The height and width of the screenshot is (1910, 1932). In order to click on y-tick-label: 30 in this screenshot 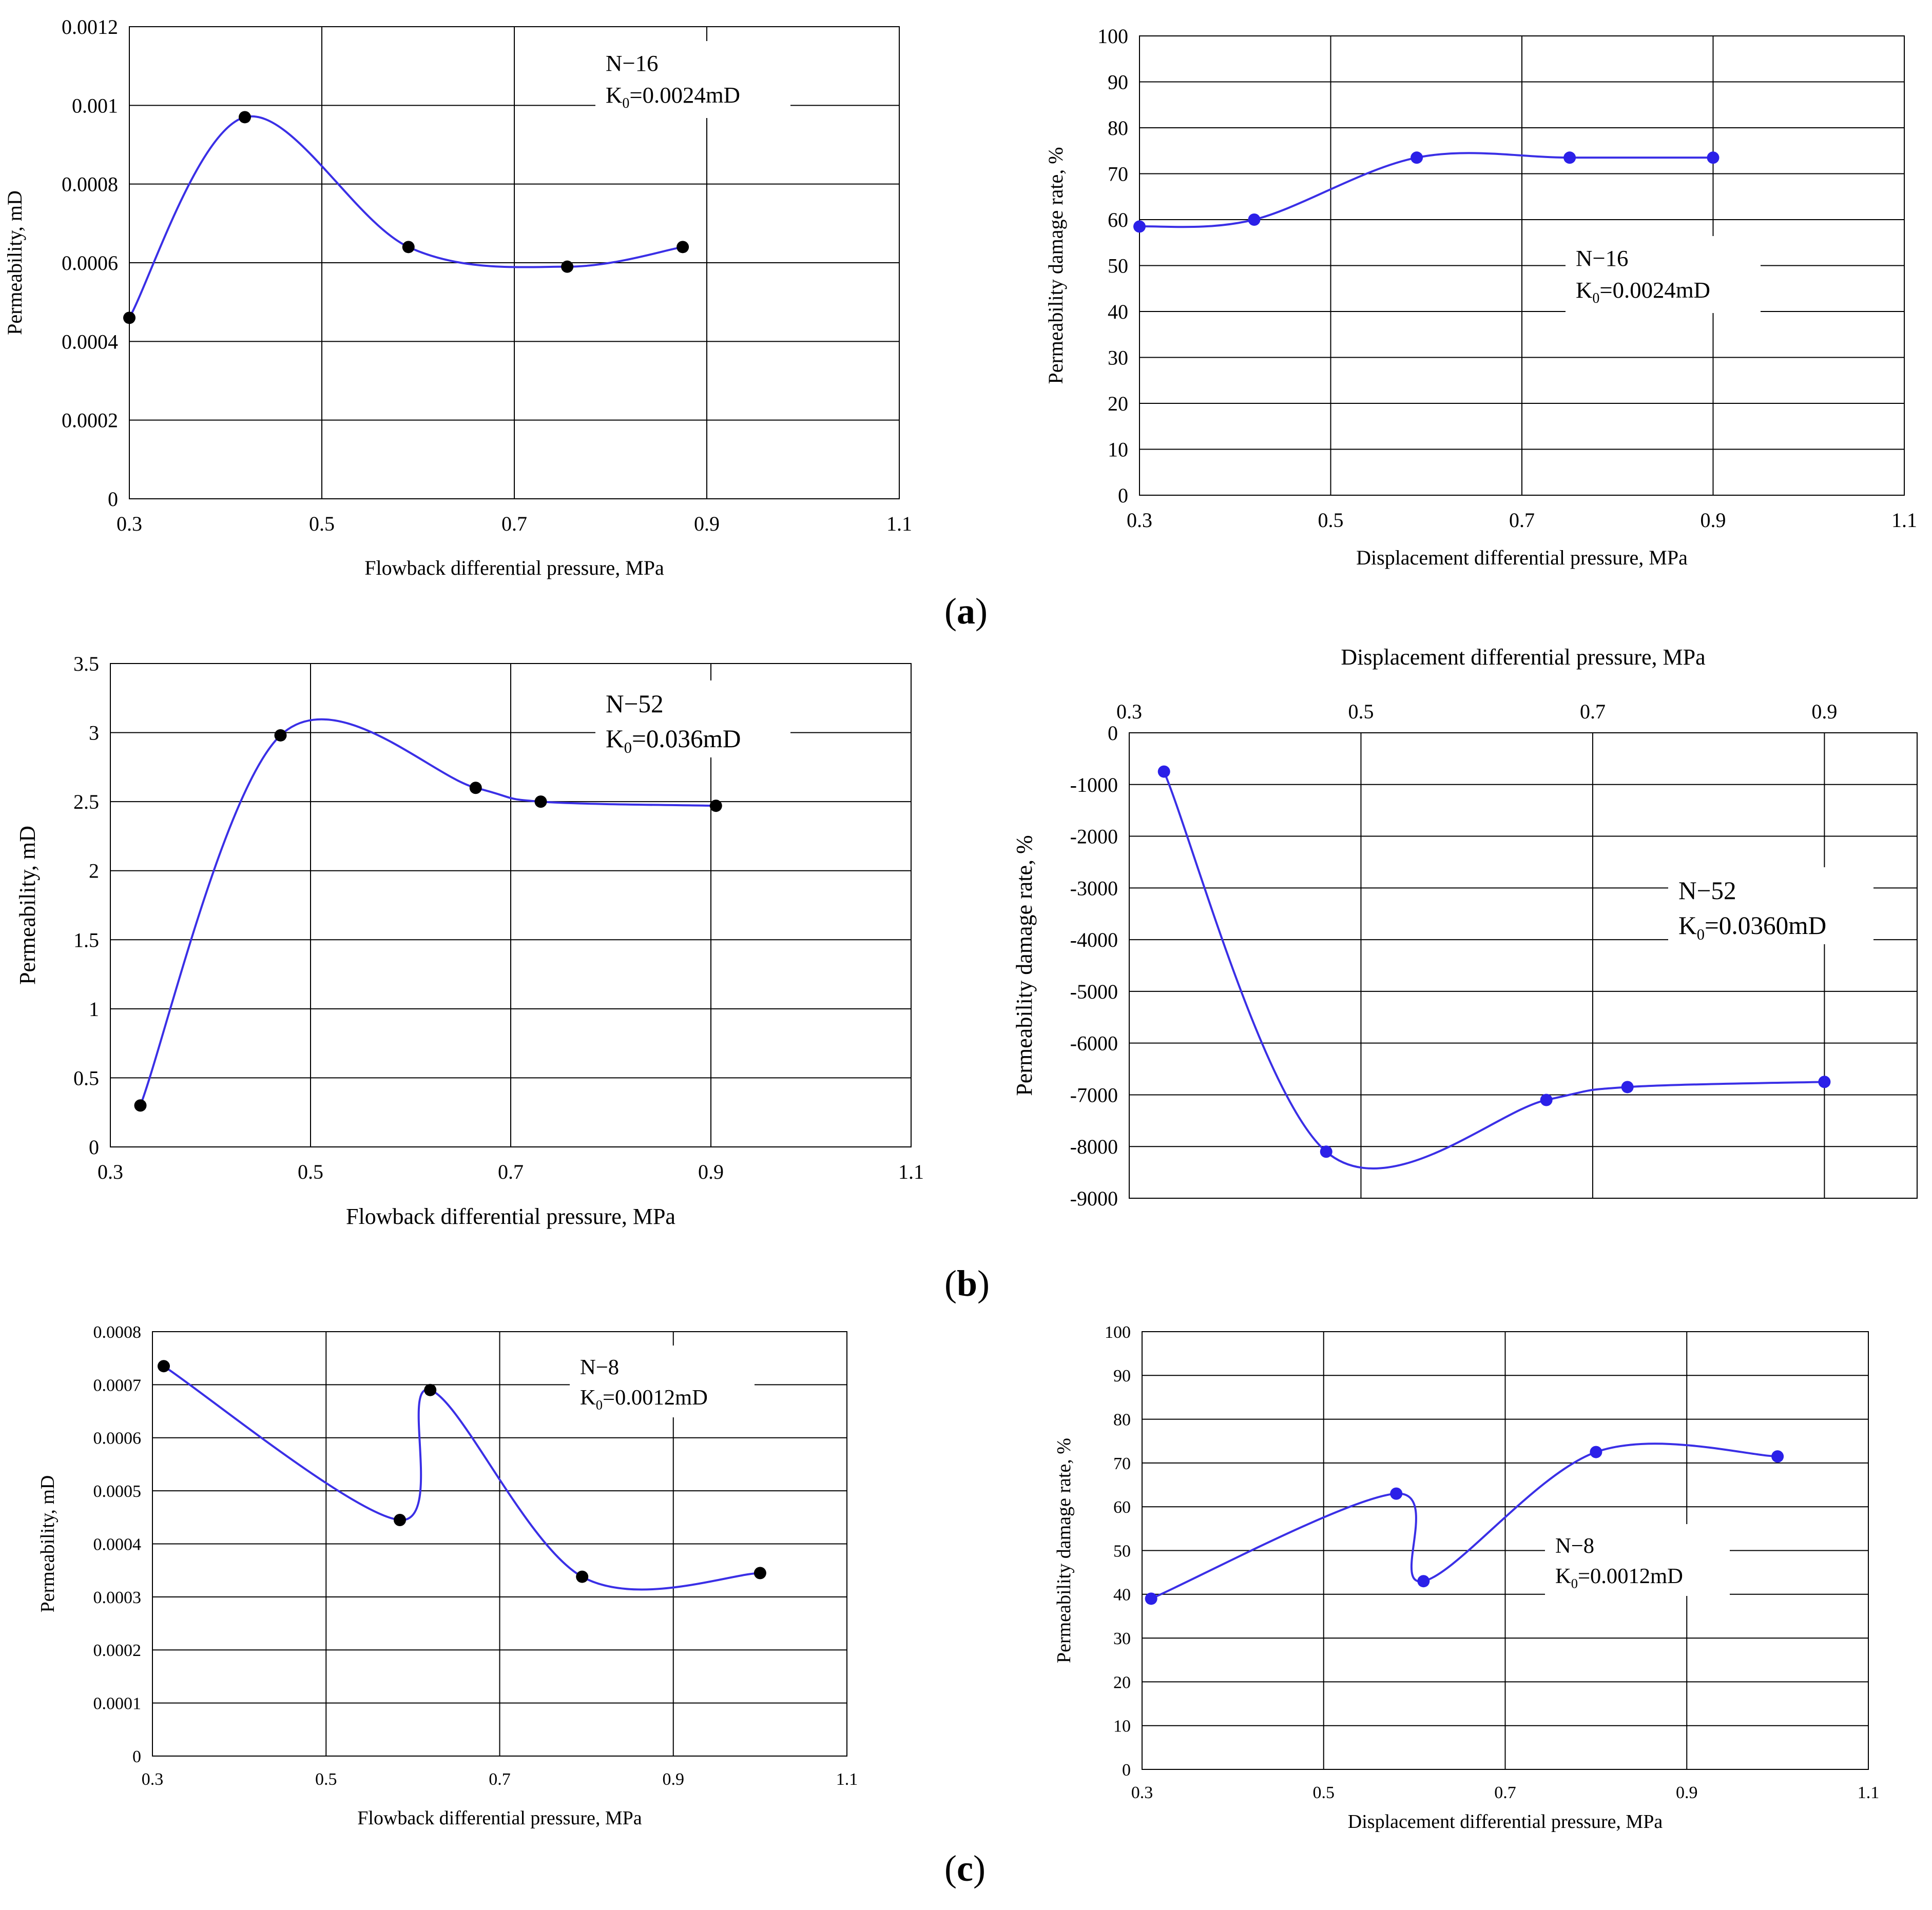, I will do `click(1122, 1638)`.